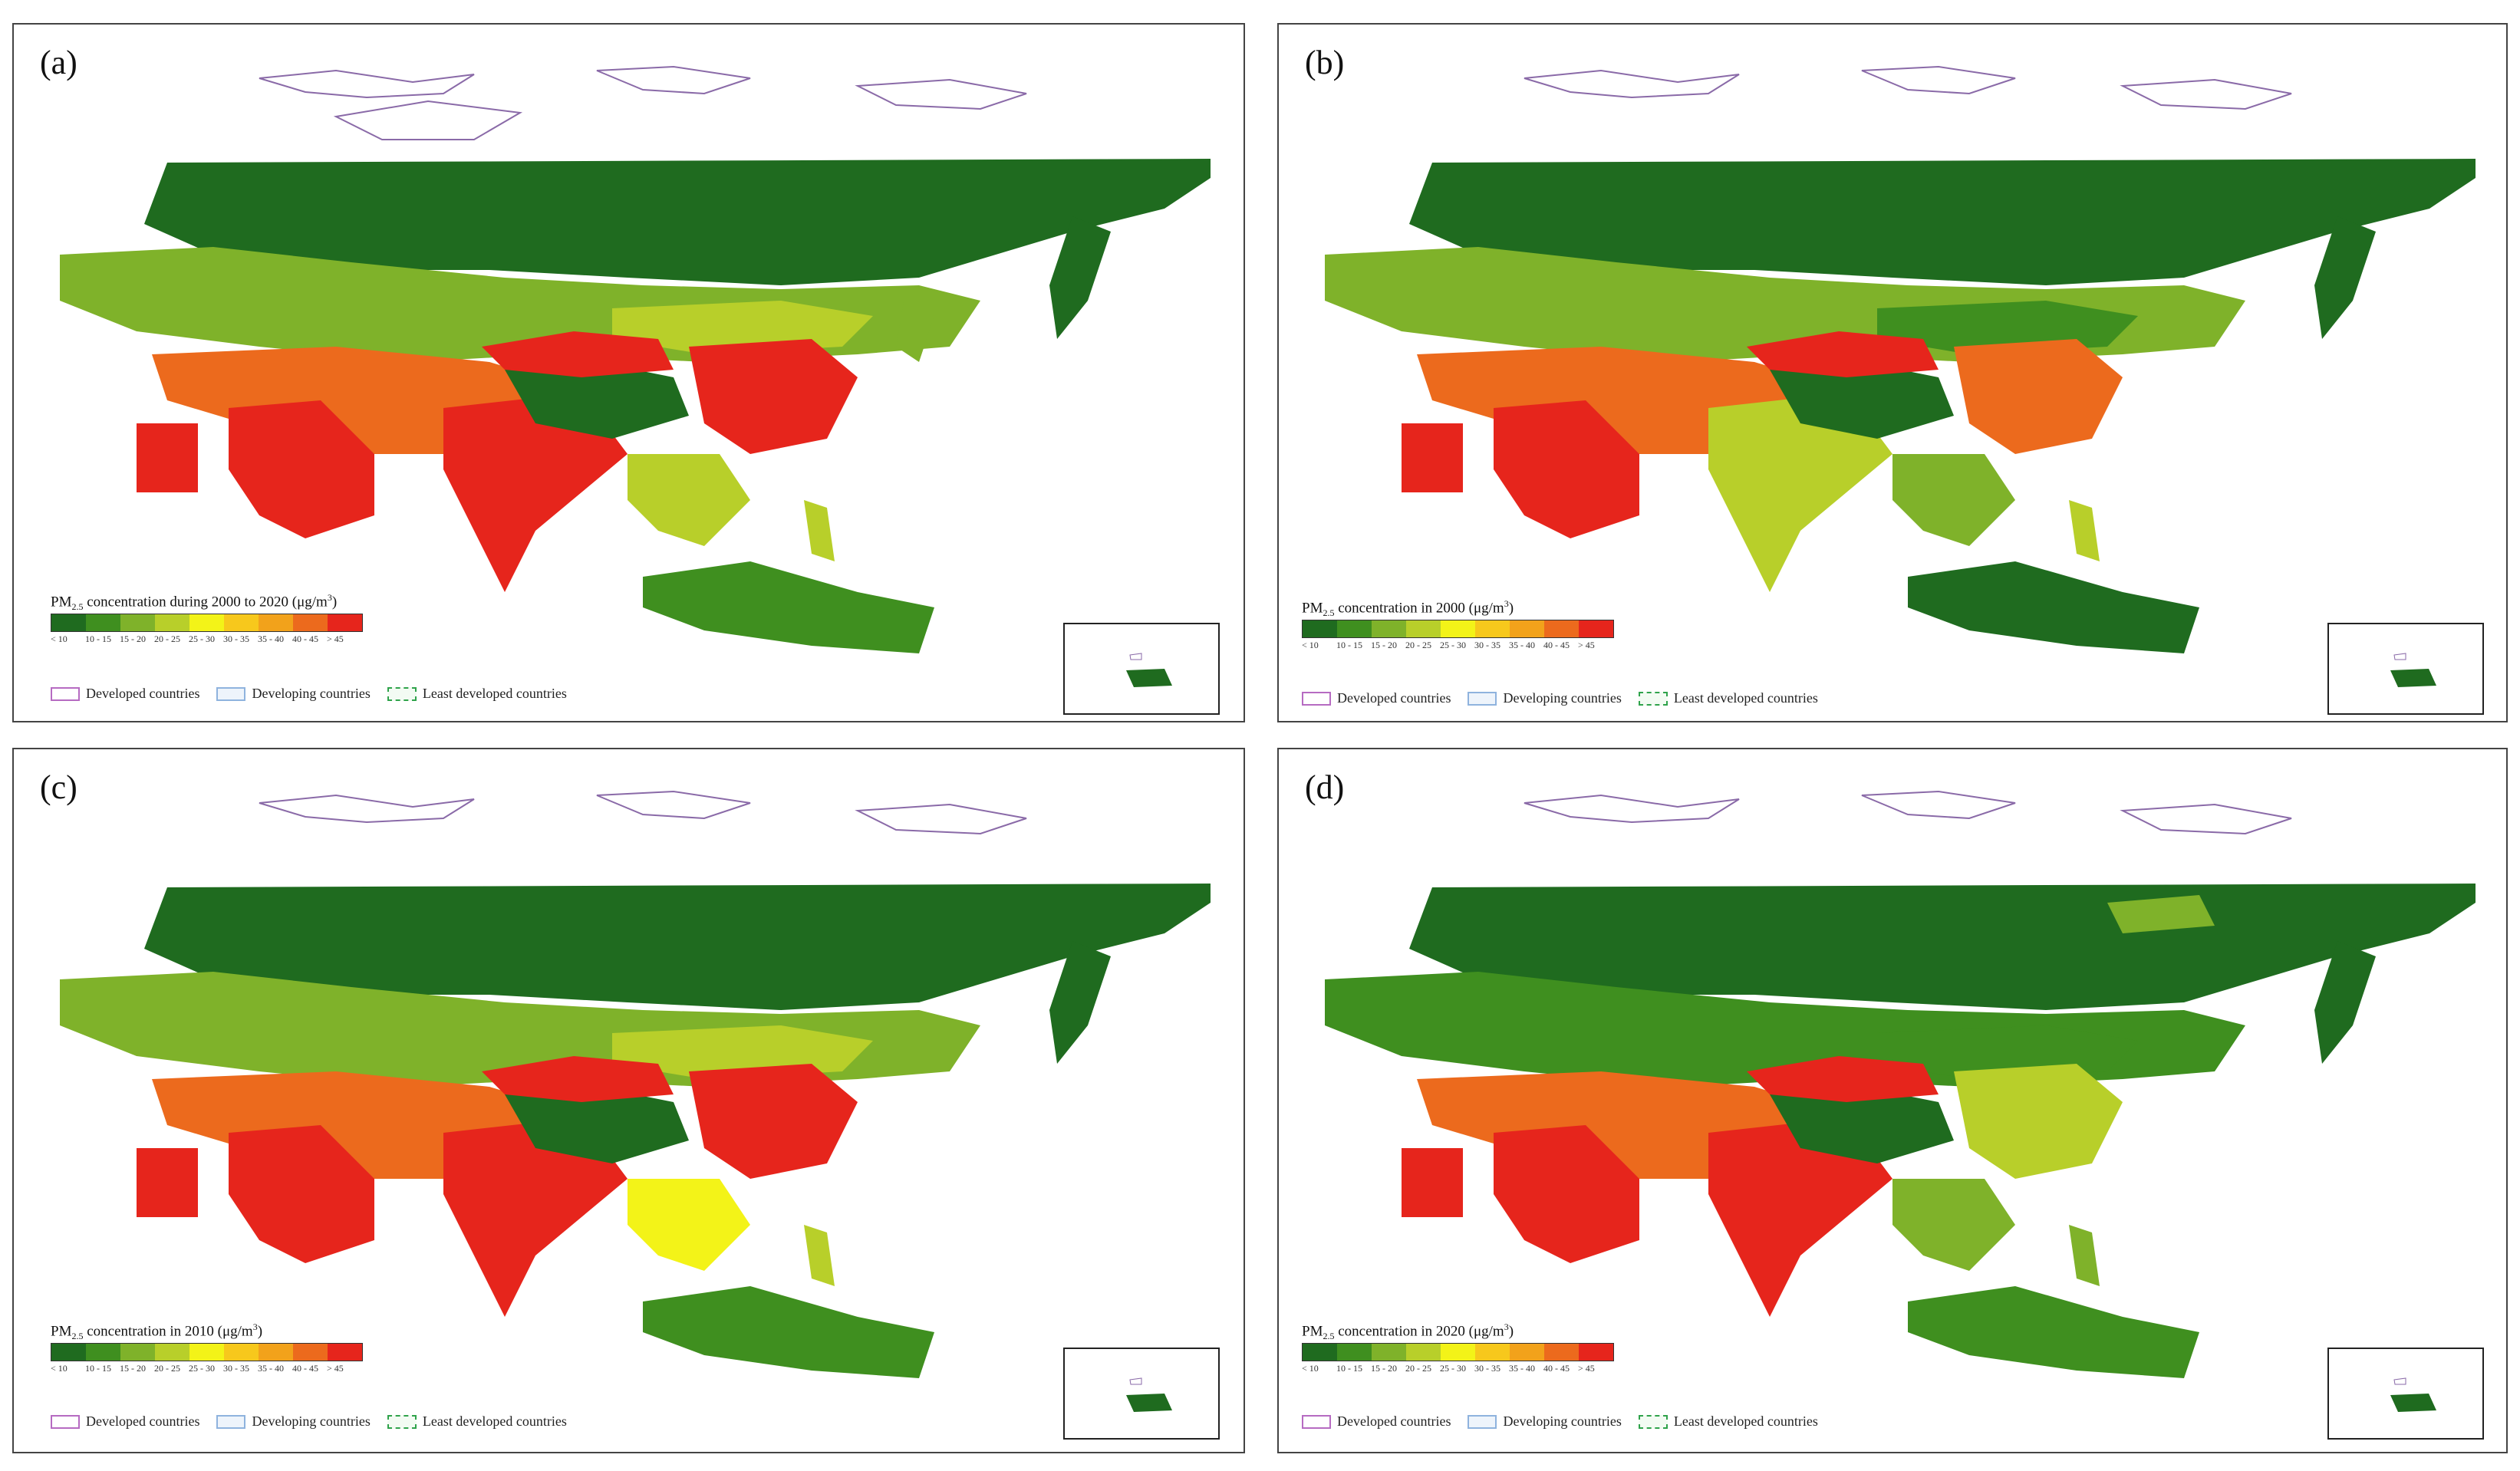 This screenshot has width=2520, height=1471. Describe the element at coordinates (1408, 608) in the screenshot. I see `colorbar-title: PM2.5 concentration in 2000 (μg/m3)` at that location.